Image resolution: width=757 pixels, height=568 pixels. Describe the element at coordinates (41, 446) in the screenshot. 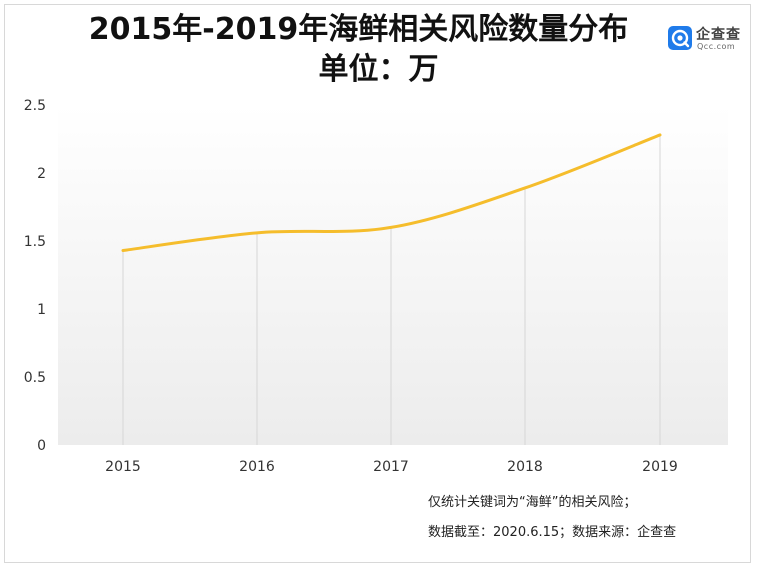

I see `y-tick-label: 0` at that location.